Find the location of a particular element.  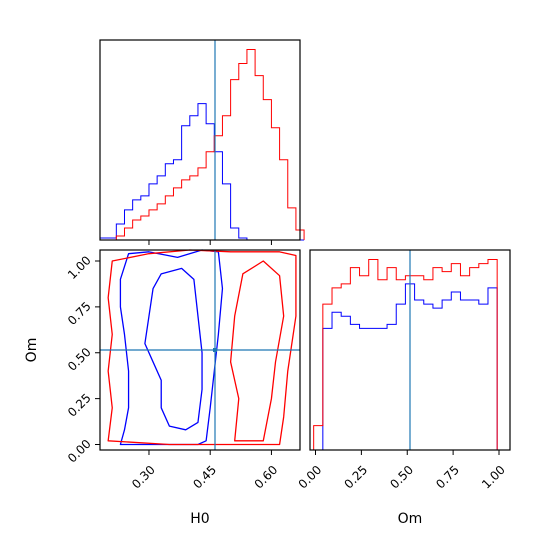

om-xtick-label-1: 0.00 is located at coordinates (310, 477).